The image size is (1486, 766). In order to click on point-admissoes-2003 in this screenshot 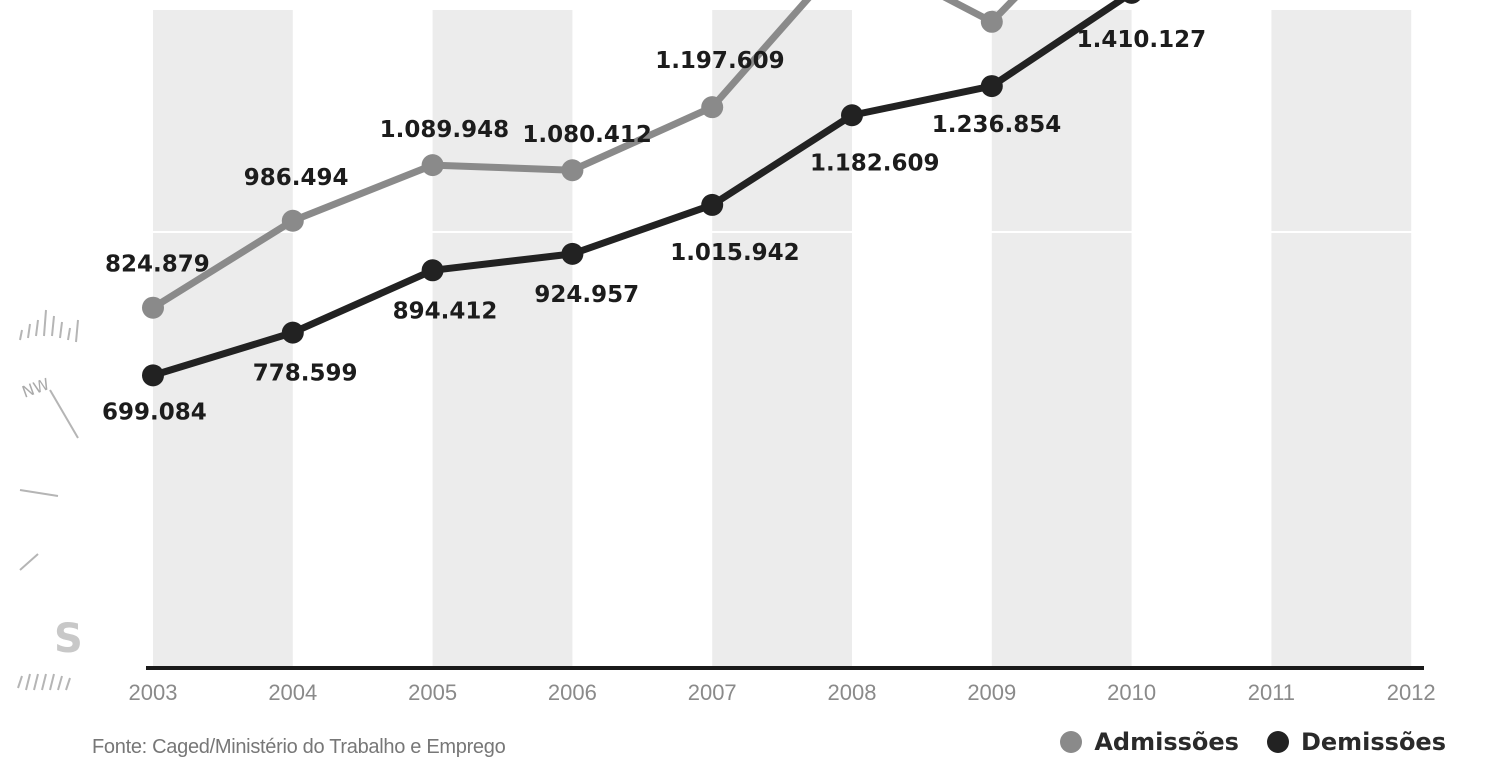, I will do `click(153, 307)`.